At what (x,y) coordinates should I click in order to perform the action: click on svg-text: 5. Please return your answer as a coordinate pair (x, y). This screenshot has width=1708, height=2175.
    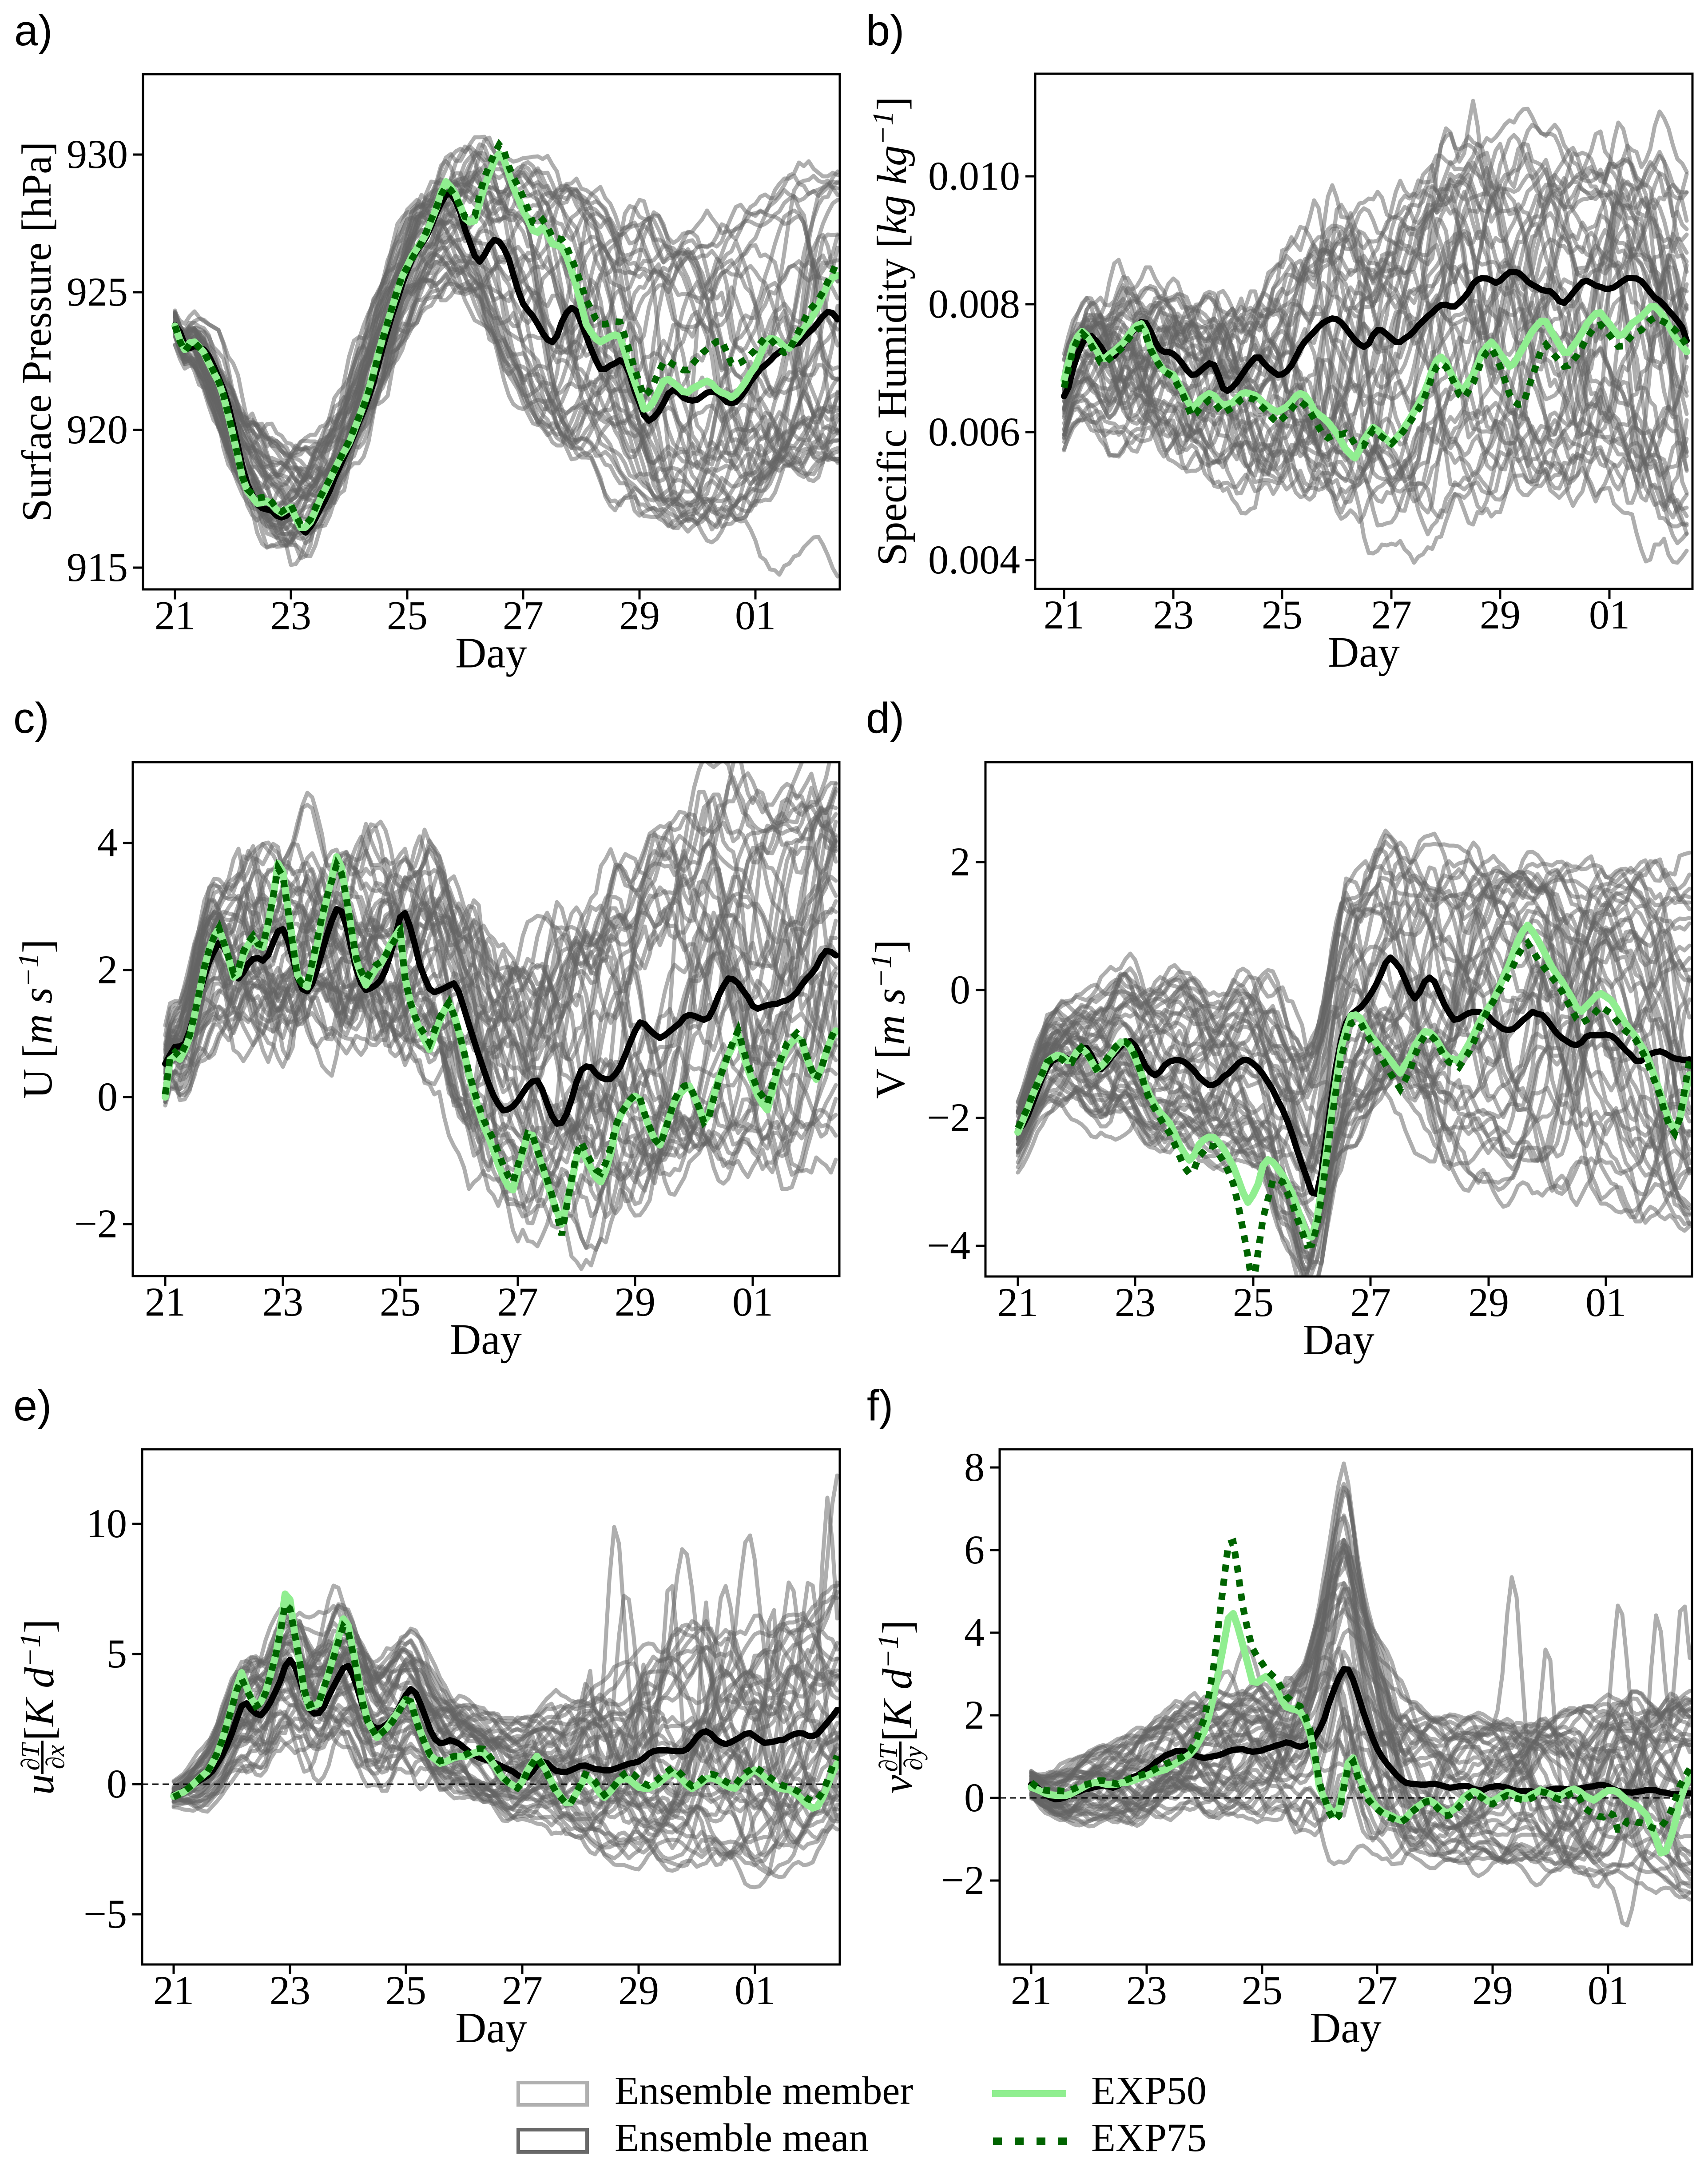
    Looking at the image, I should click on (117, 1653).